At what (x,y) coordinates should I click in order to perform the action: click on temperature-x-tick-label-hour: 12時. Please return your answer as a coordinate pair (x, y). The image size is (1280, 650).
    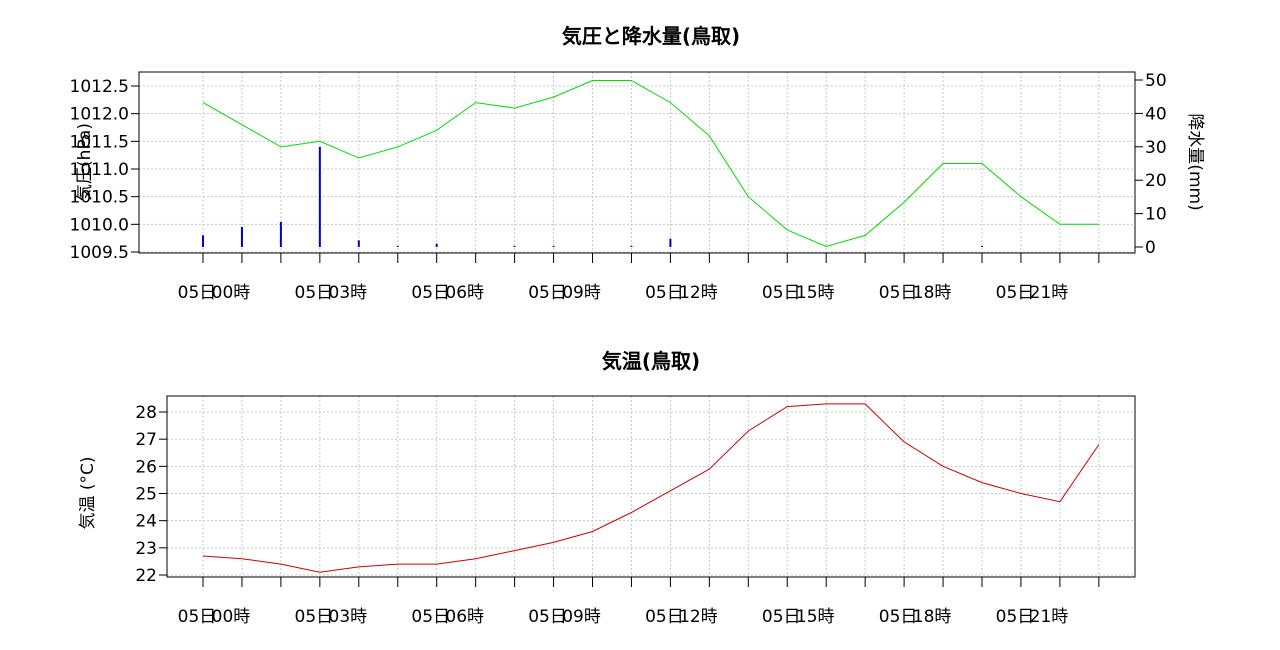
    Looking at the image, I should click on (698, 617).